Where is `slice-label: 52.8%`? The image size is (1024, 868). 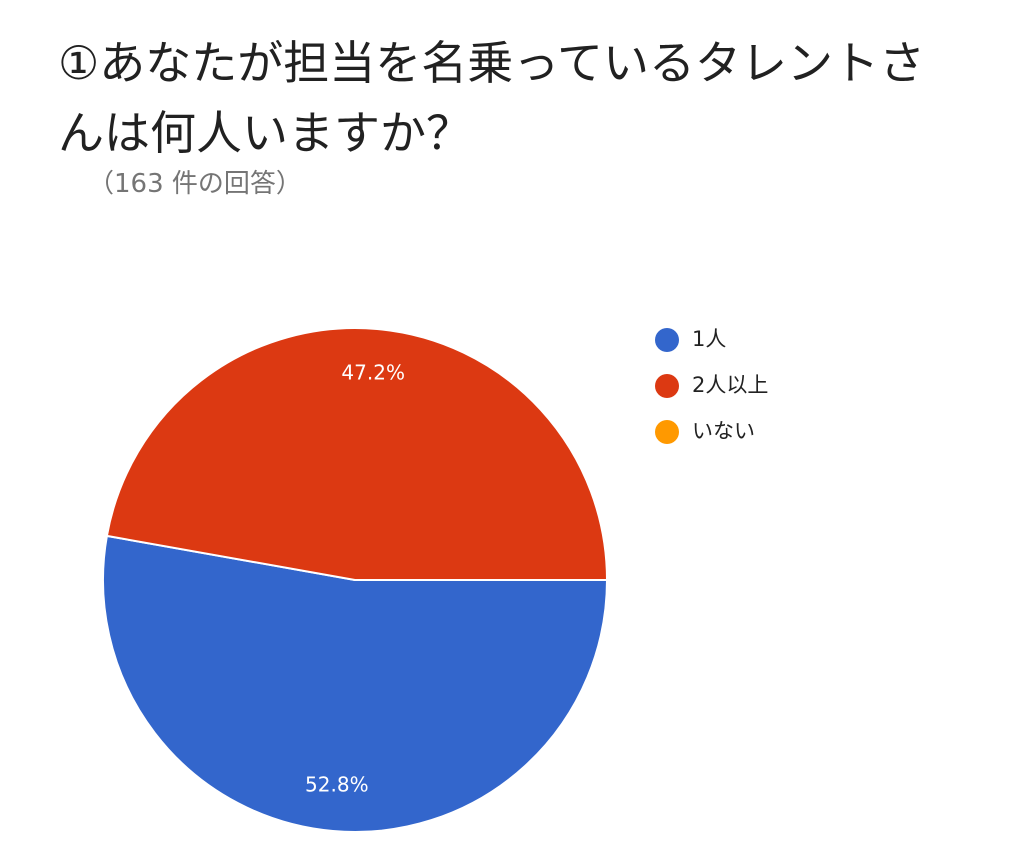 slice-label: 52.8% is located at coordinates (337, 785).